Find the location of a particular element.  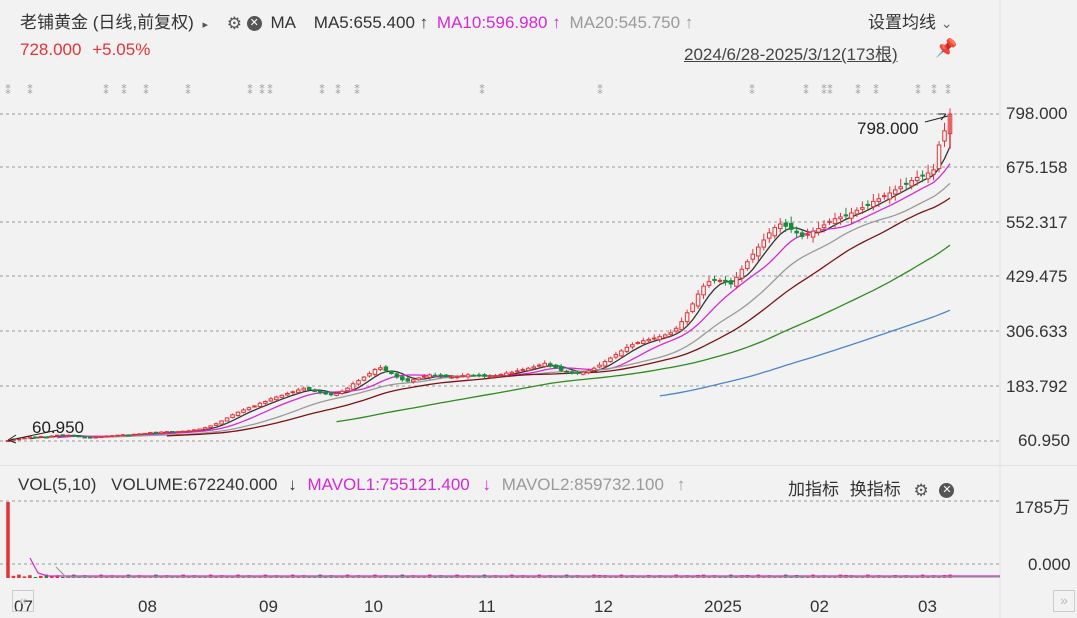

mavol2-arrow-icon: ↑ is located at coordinates (681, 484).